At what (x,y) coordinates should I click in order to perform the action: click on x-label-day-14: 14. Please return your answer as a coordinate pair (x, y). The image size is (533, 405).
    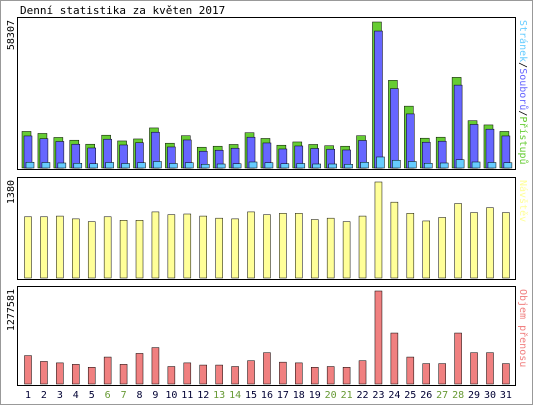
    Looking at the image, I should click on (235, 395).